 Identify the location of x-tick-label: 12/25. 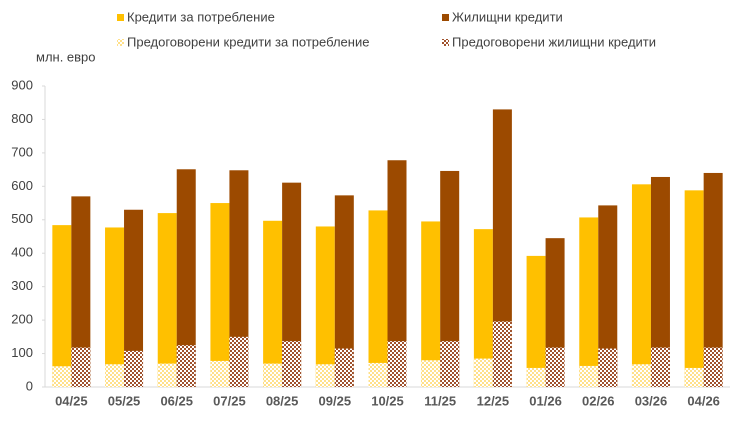
(493, 400).